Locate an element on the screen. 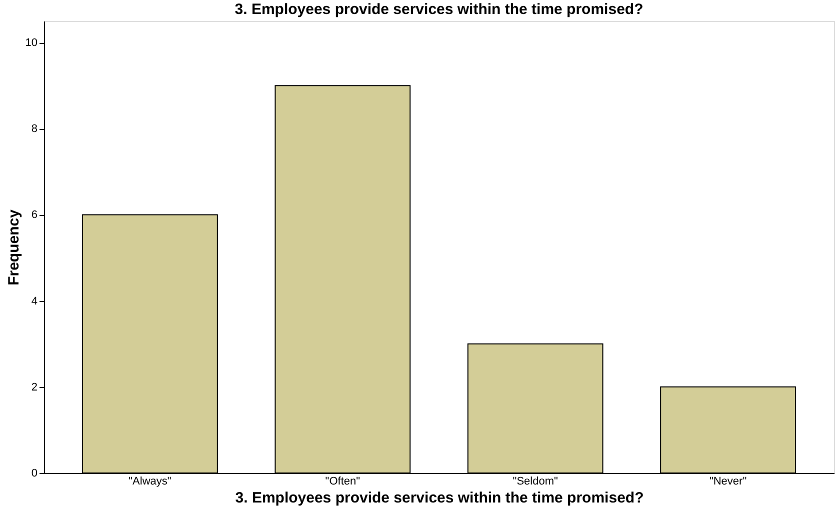  x-axis-title: 3. Employees provide services within the time promised? is located at coordinates (439, 498).